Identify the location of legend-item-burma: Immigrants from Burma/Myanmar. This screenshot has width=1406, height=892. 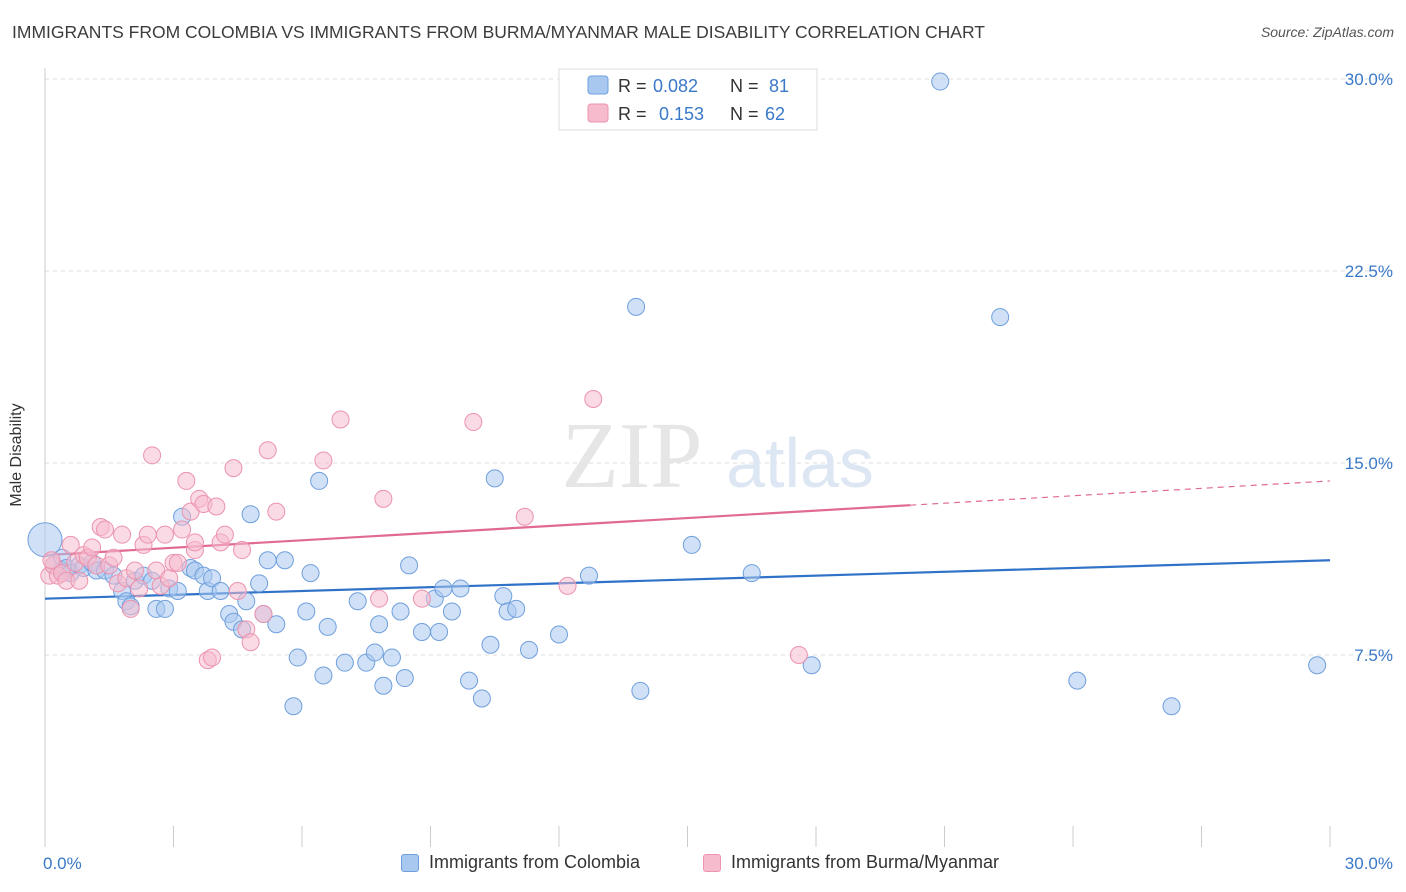
(851, 862).